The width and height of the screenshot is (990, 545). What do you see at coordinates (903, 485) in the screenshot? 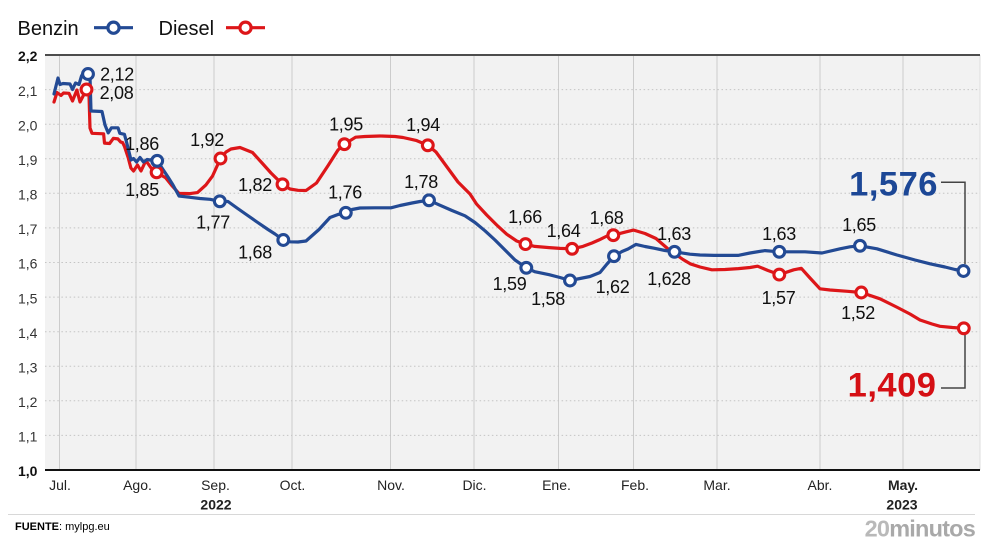
I see `svg-text: May.` at bounding box center [903, 485].